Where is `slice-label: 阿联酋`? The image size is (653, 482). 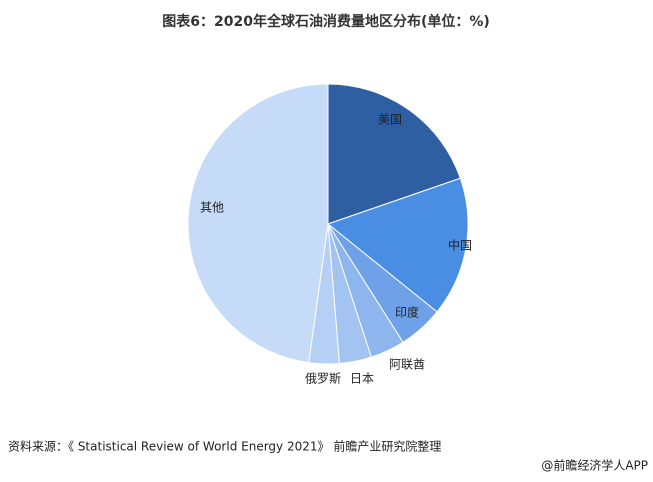 slice-label: 阿联酋 is located at coordinates (407, 364).